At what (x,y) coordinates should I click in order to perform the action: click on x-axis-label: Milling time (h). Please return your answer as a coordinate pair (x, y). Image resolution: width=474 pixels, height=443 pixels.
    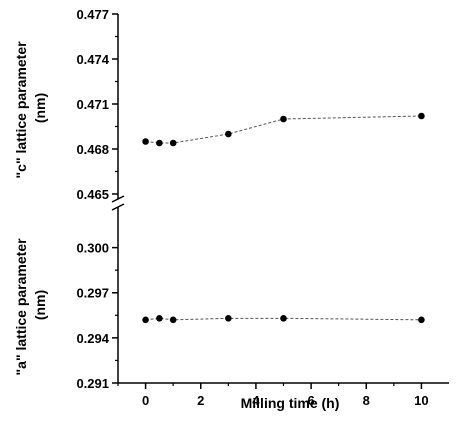
    Looking at the image, I should click on (290, 403).